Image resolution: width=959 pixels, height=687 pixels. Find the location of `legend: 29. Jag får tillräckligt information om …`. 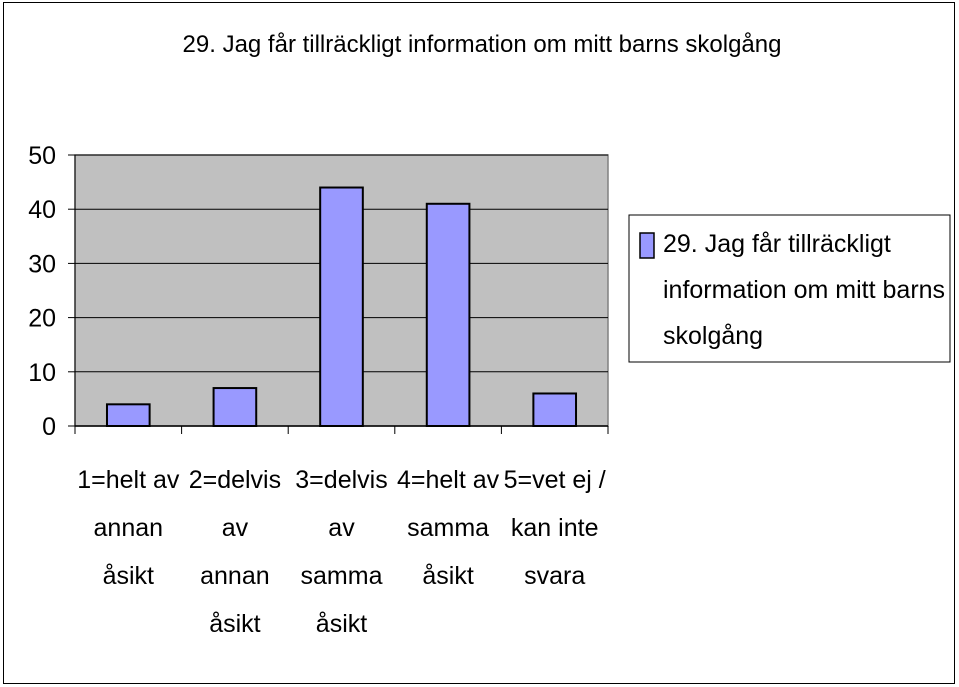

legend: 29. Jag får tillräckligt information om … is located at coordinates (789, 288).